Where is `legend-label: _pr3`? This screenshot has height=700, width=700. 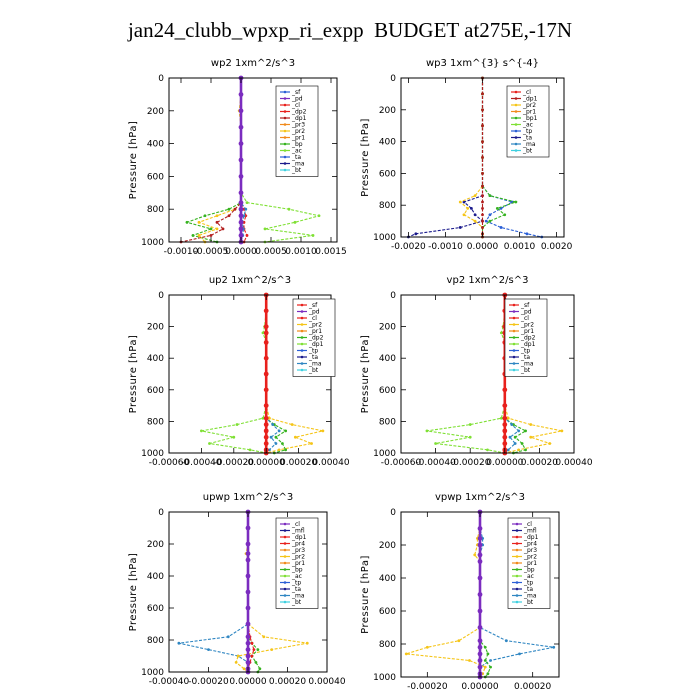 legend-label: _pr3 is located at coordinates (530, 550).